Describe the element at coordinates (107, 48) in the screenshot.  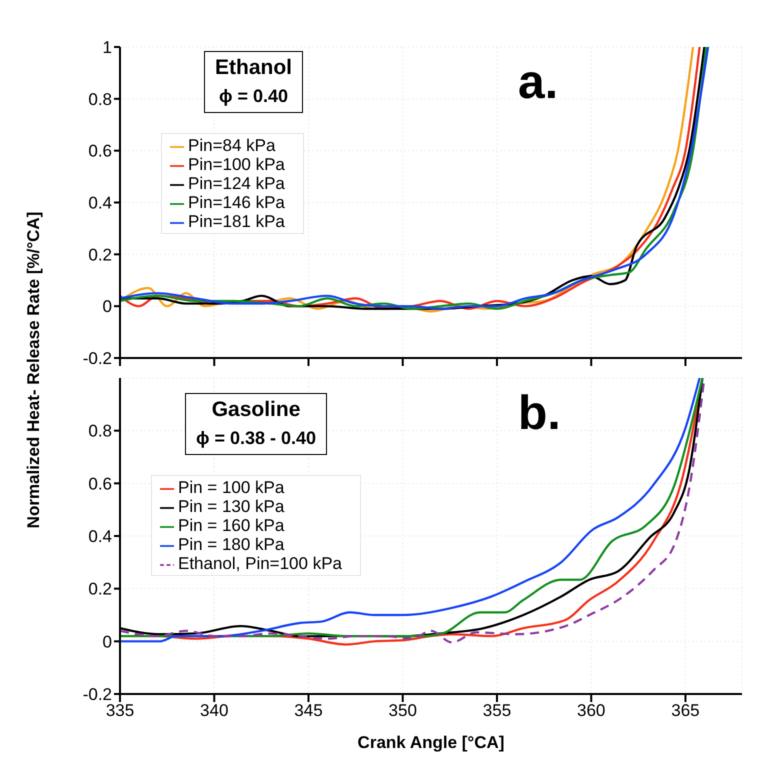
I see `y-tick-label: 1` at that location.